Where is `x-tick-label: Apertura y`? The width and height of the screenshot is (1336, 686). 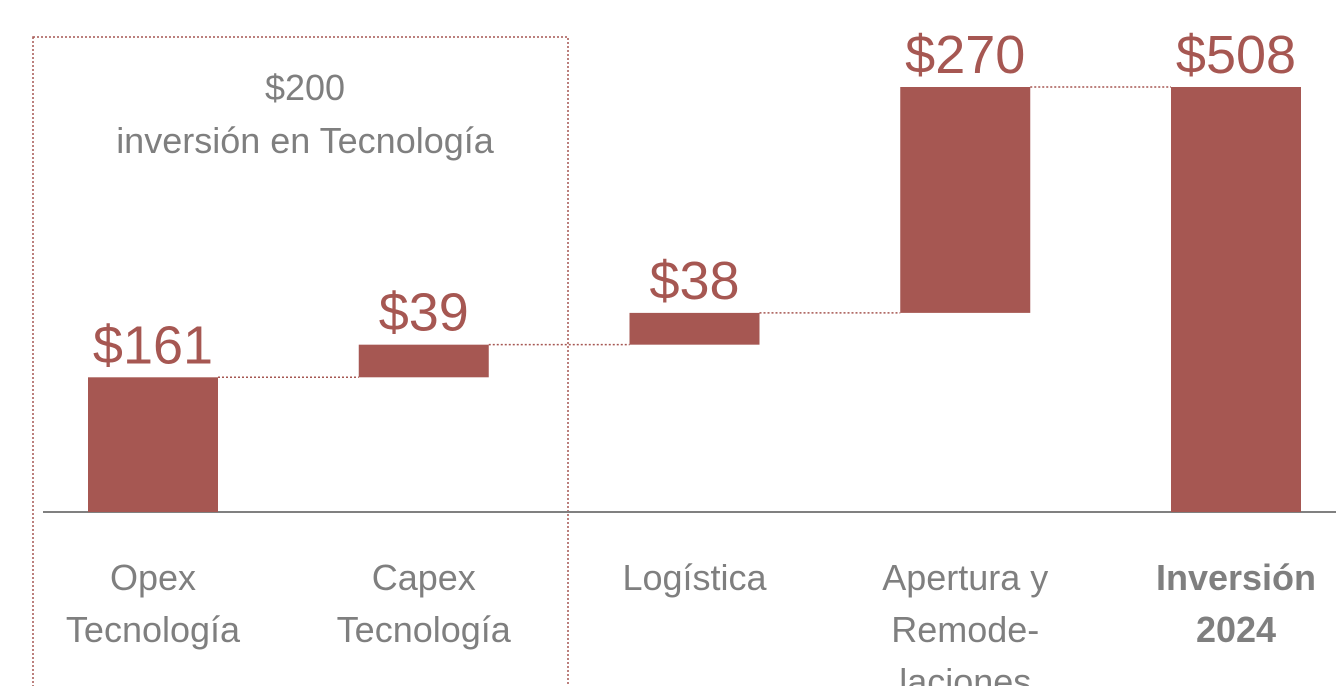
x-tick-label: Apertura y is located at coordinates (965, 577).